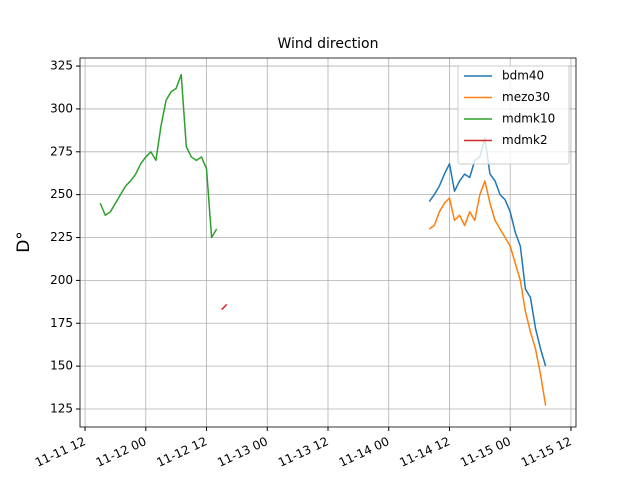 The height and width of the screenshot is (480, 640). Describe the element at coordinates (181, 451) in the screenshot. I see `x-tick-label: 11-12 12` at that location.